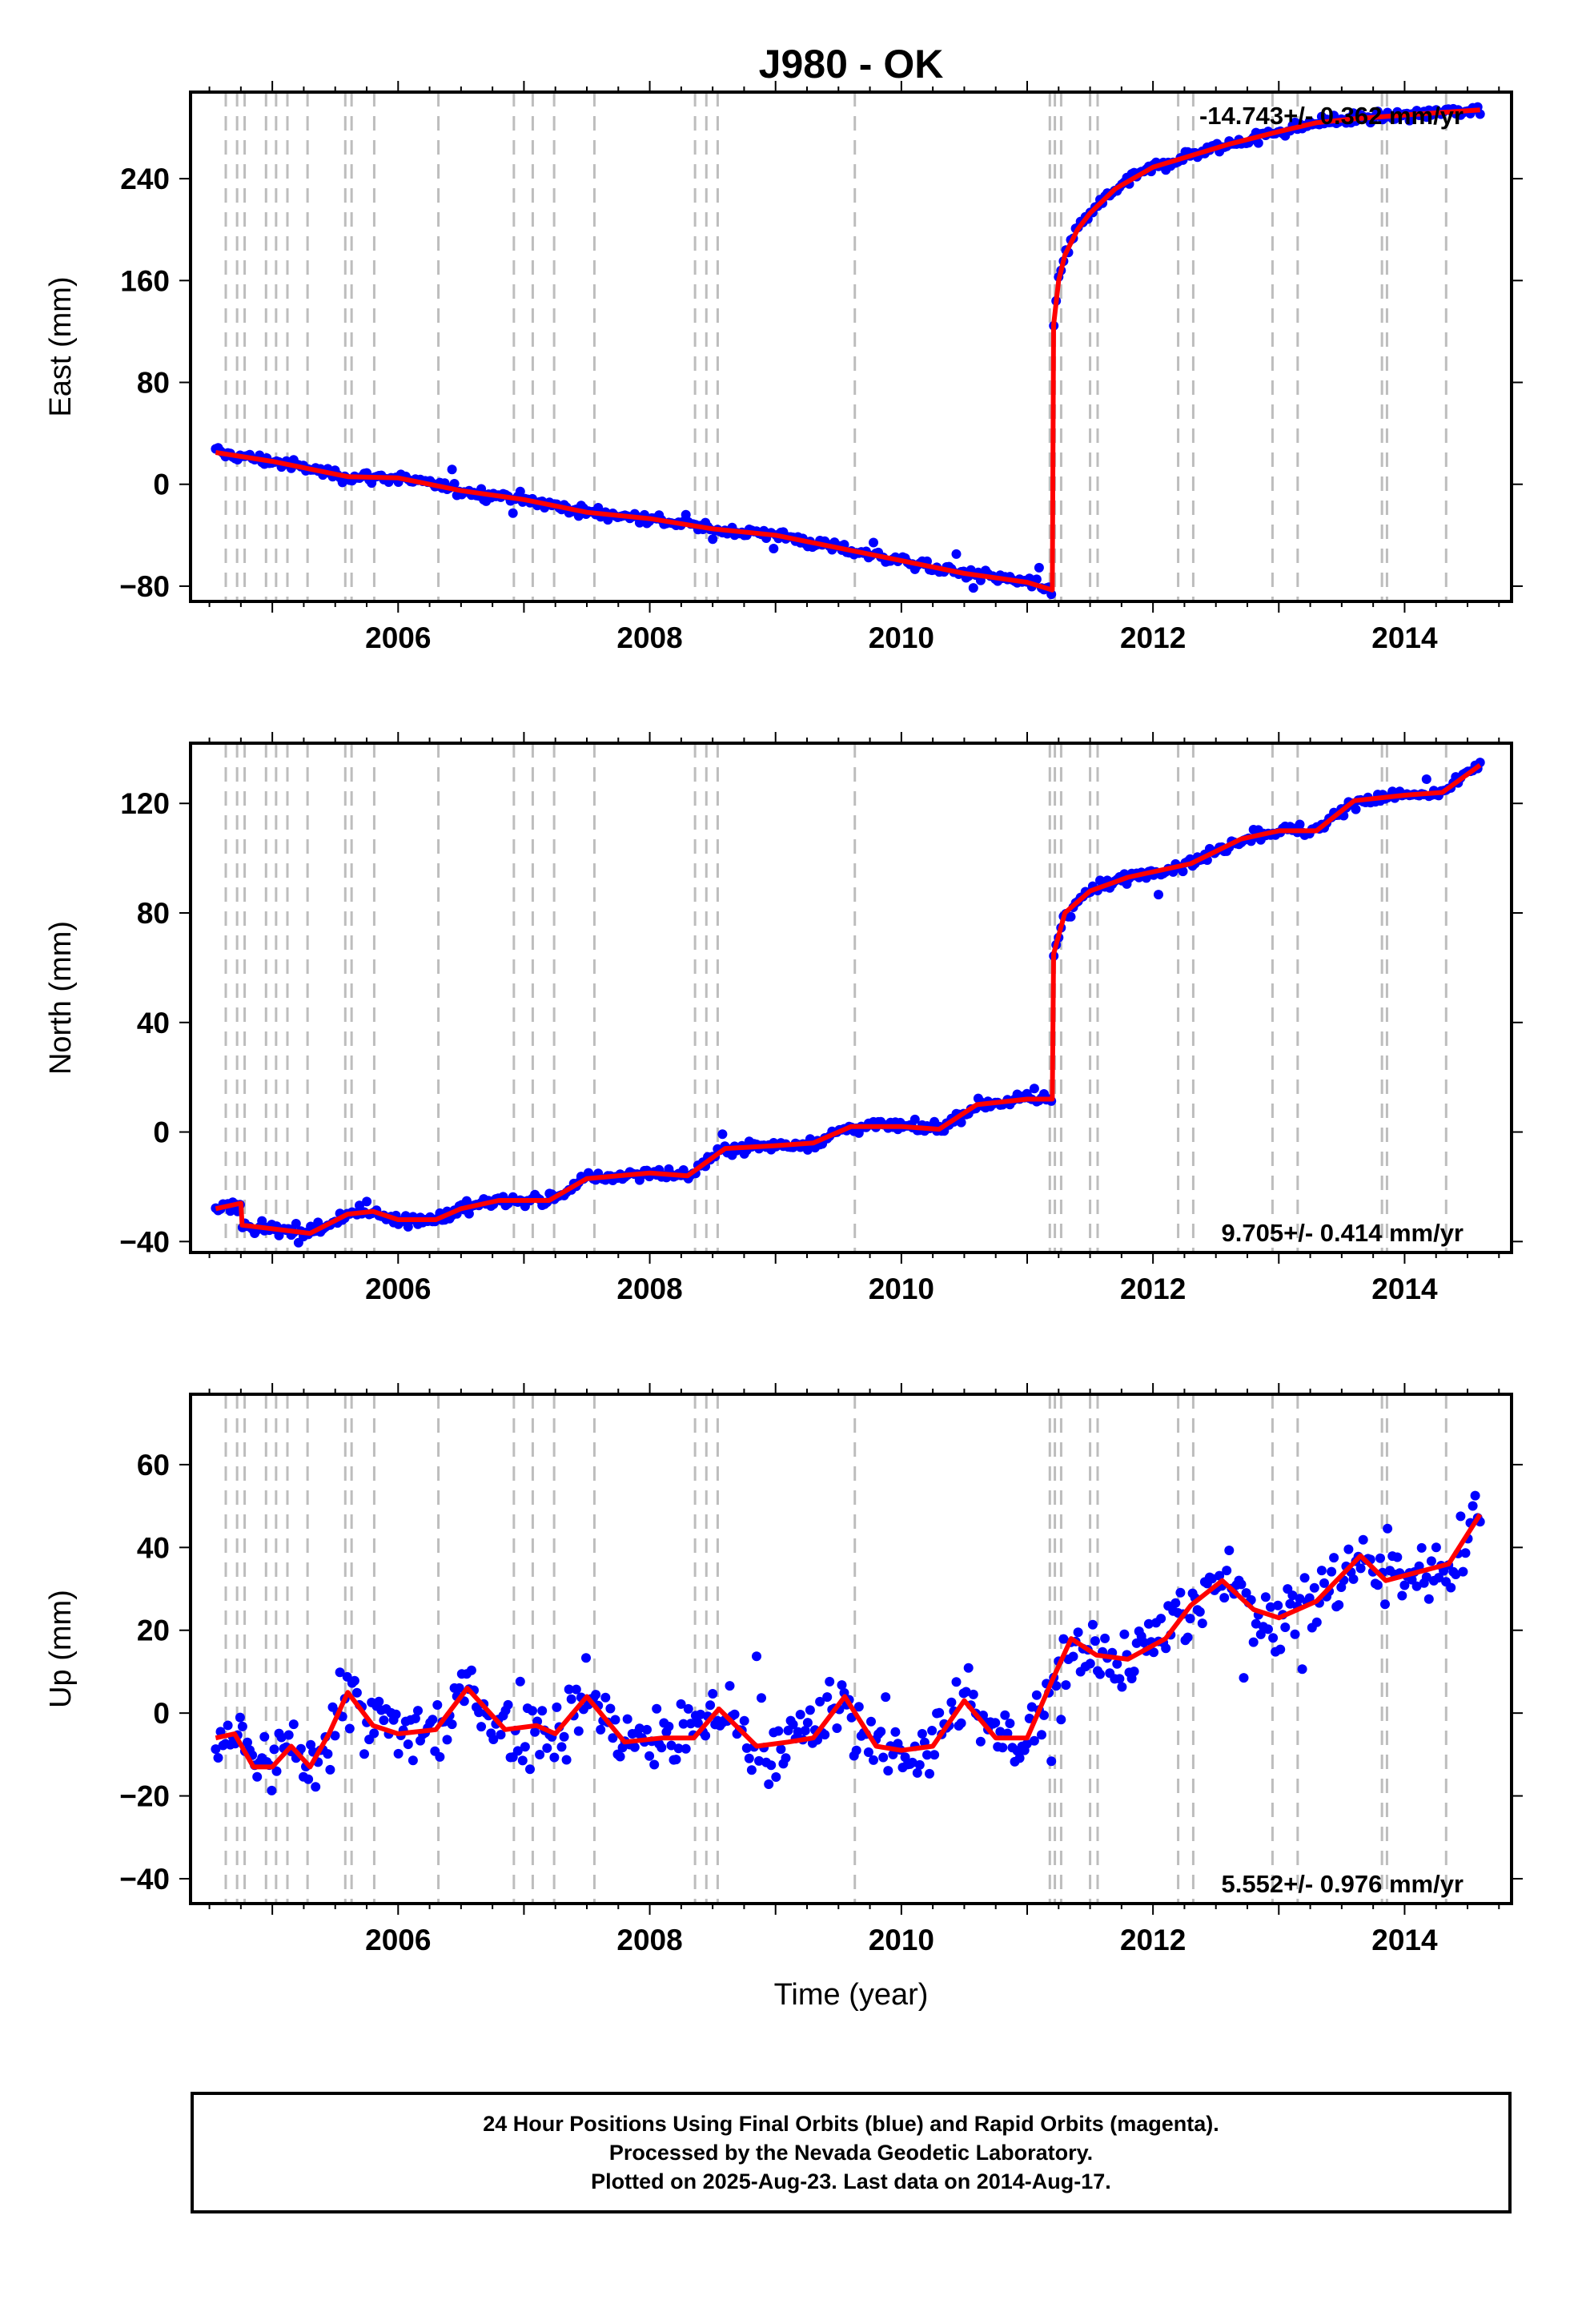 This screenshot has height=2324, width=1582. I want to click on x-tick-label: 2008, so click(649, 637).